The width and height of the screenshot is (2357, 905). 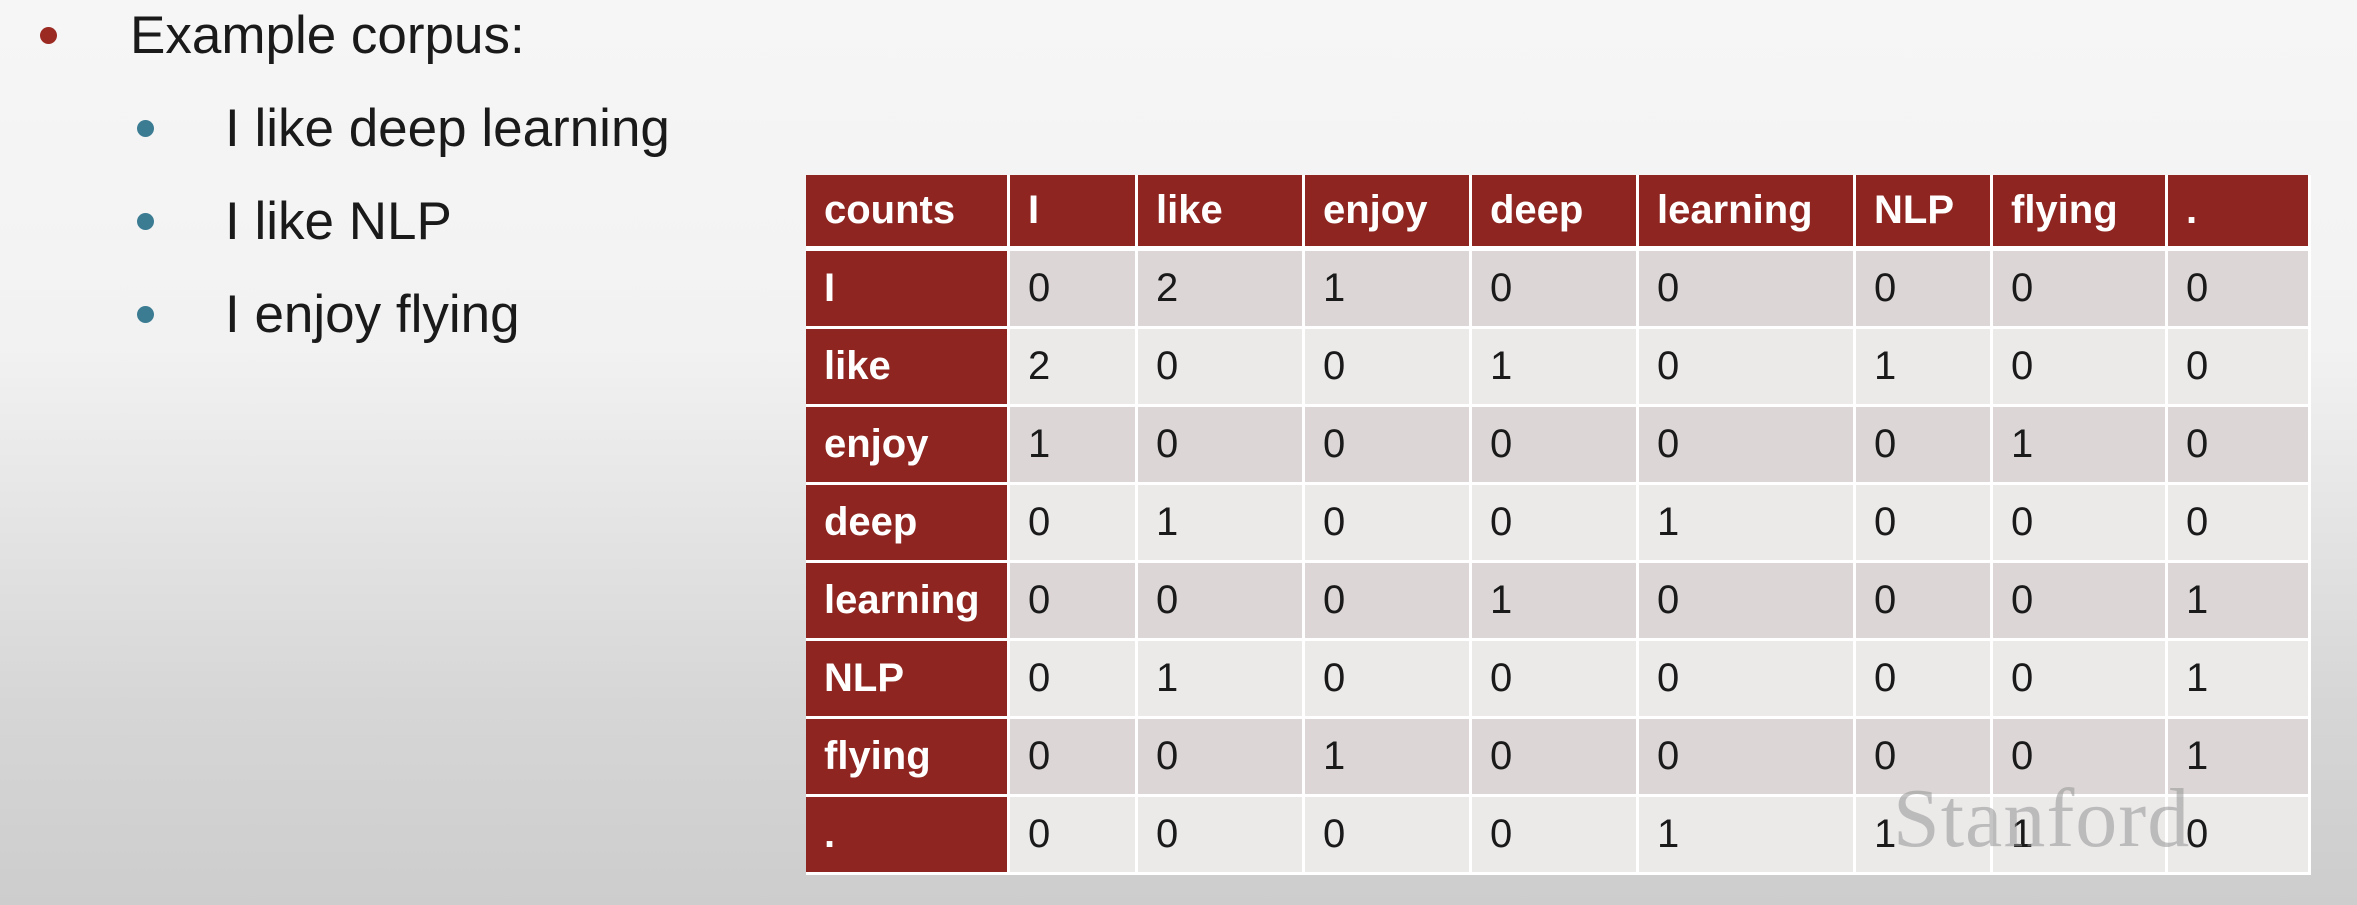 What do you see at coordinates (908, 524) in the screenshot?
I see `row-header: deep` at bounding box center [908, 524].